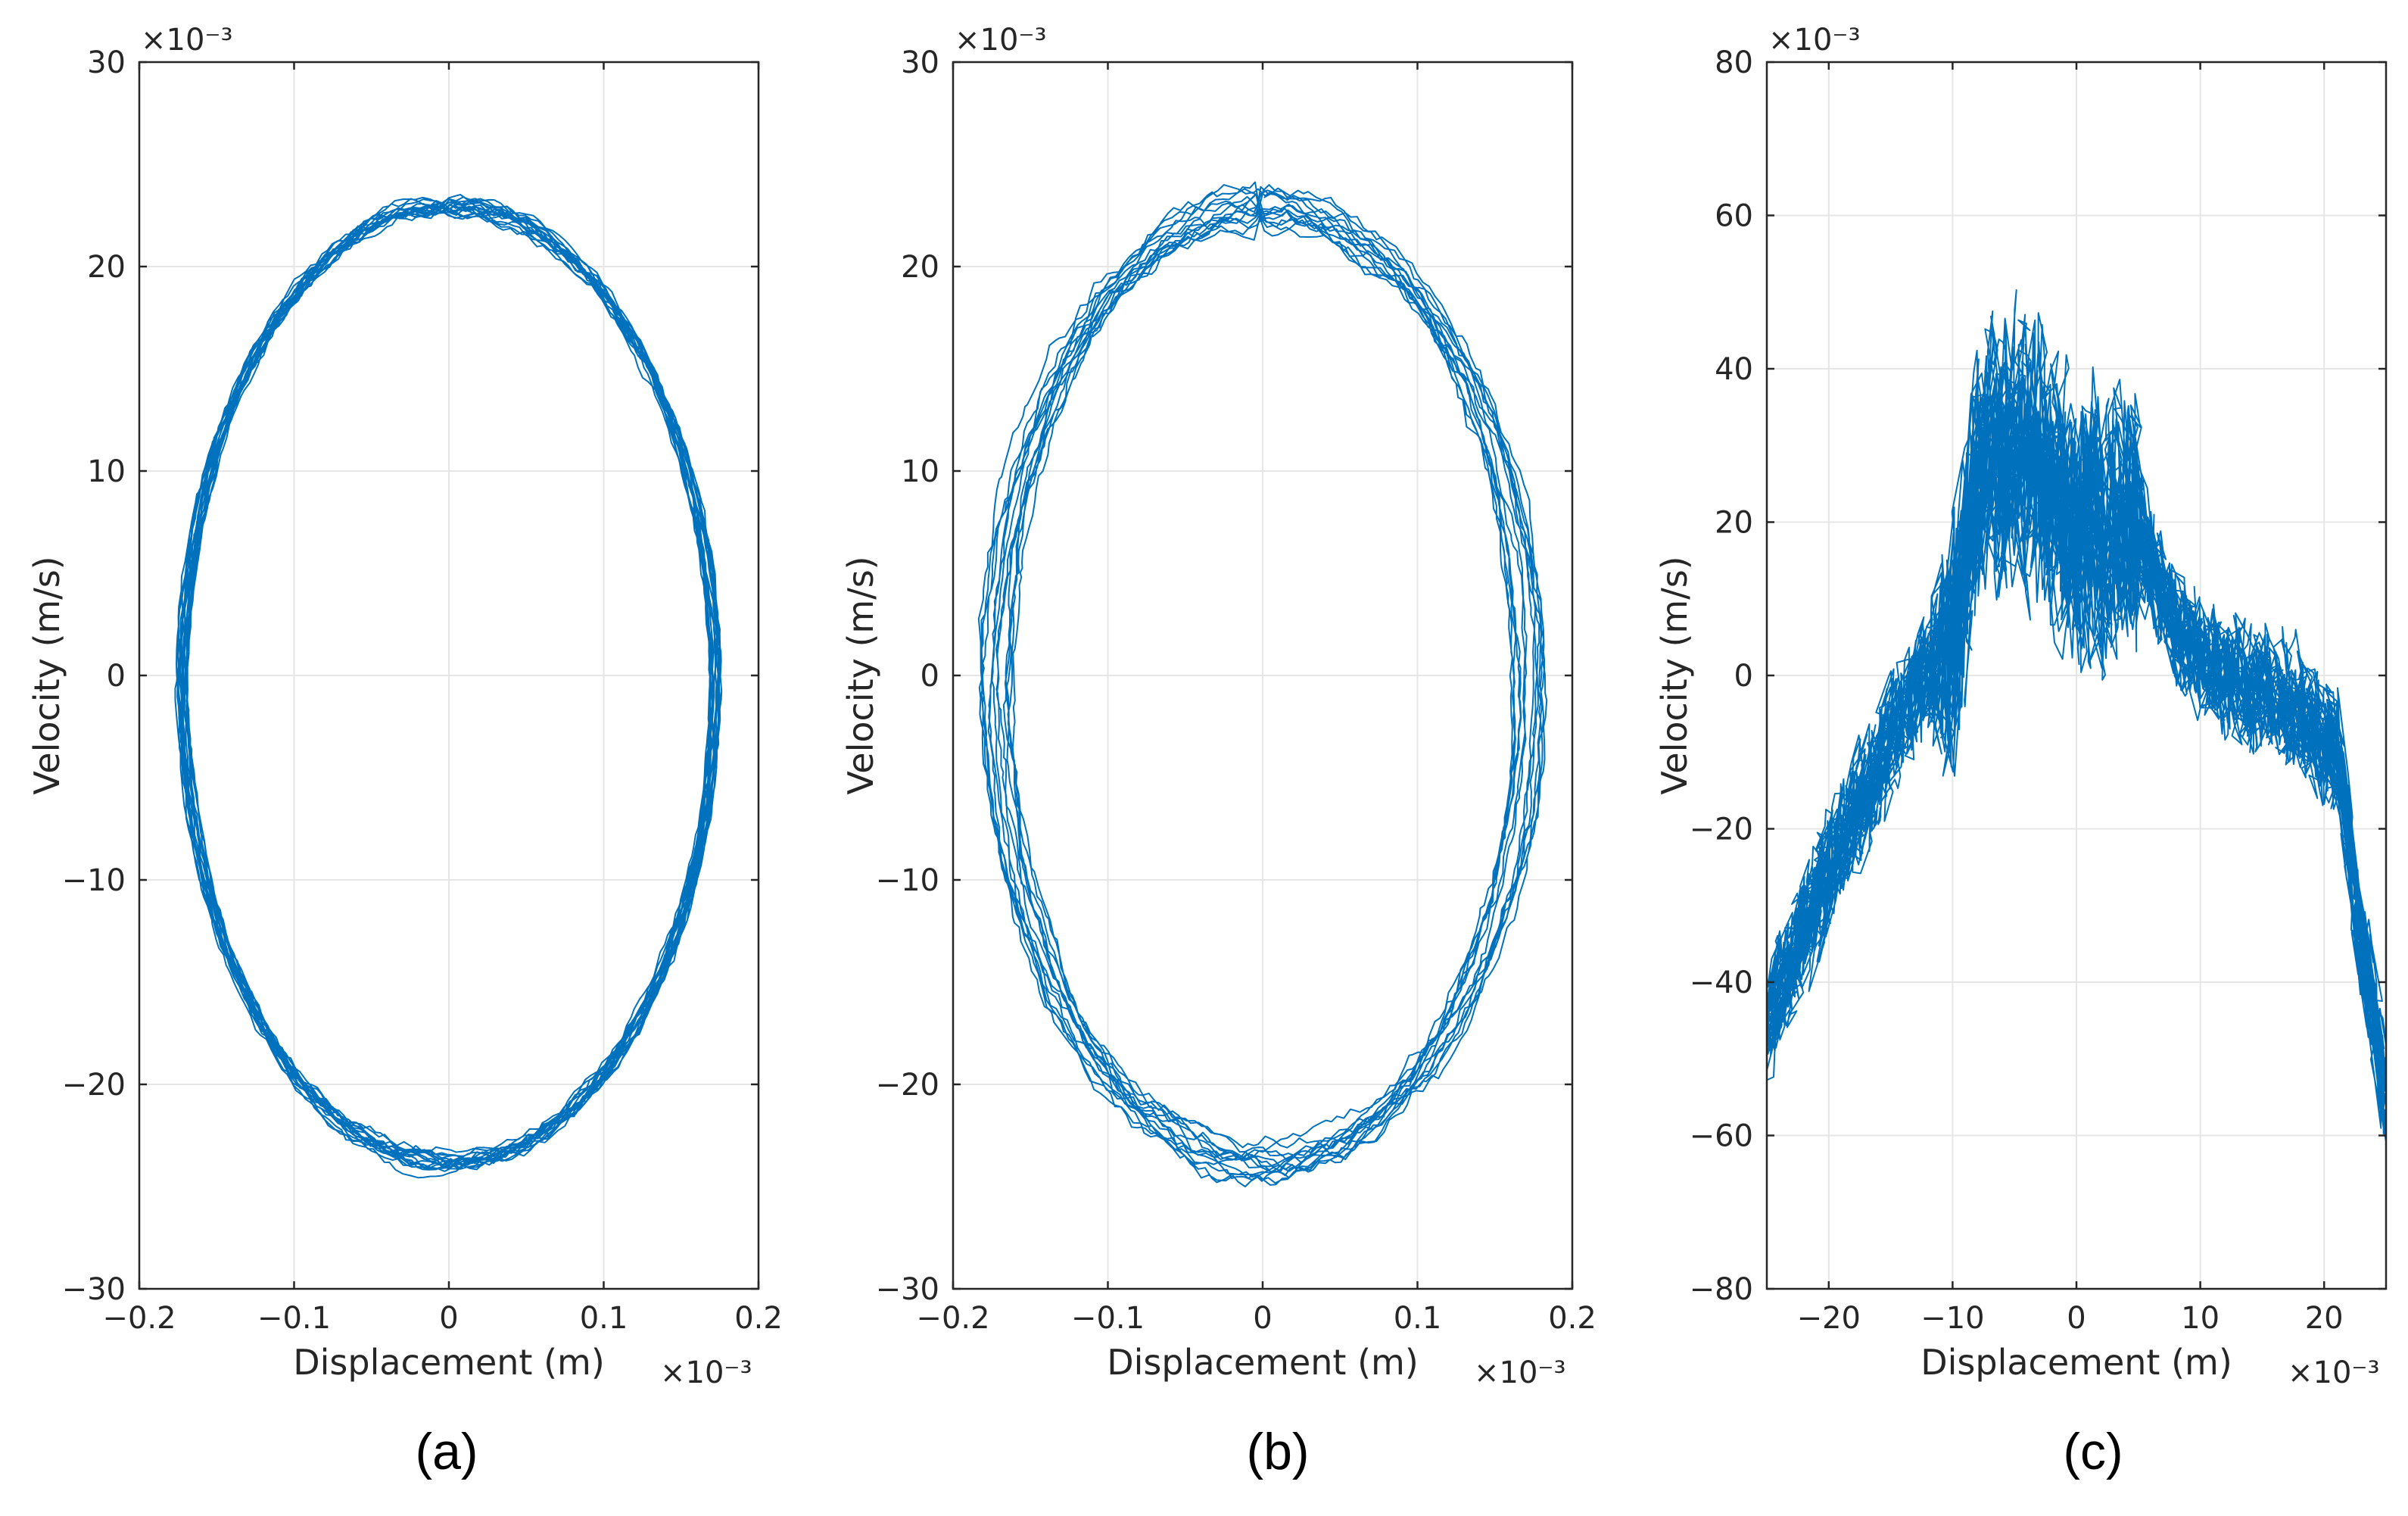  I want to click on panel-label-a: (a), so click(446, 1451).